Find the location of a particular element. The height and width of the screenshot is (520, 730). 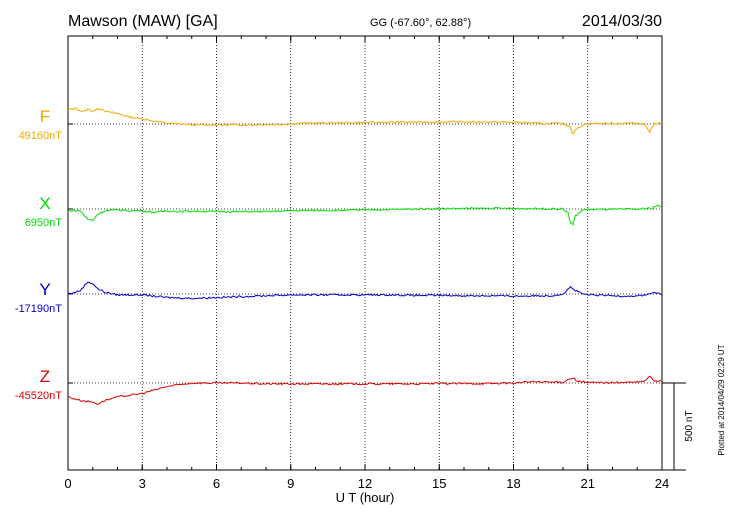

series-line-y is located at coordinates (365, 290).